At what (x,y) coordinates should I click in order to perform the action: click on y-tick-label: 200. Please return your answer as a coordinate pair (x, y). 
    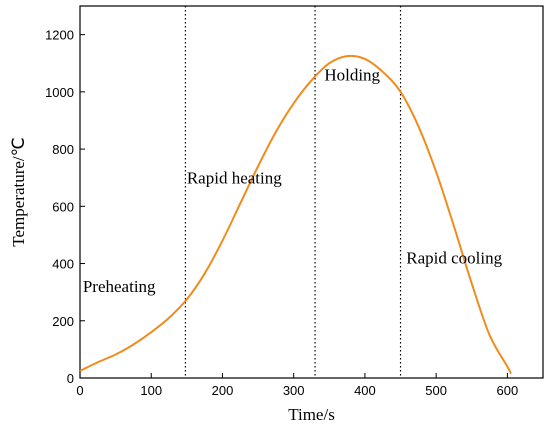
    Looking at the image, I should click on (63, 321).